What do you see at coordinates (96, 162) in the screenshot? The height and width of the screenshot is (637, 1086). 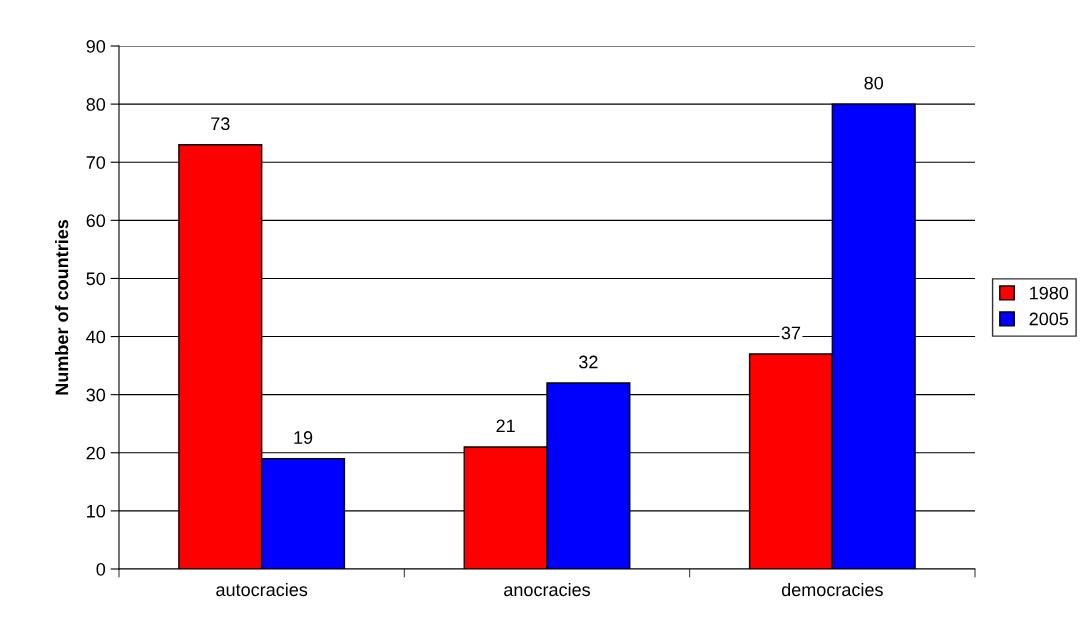 I see `y-tick-label: 70` at bounding box center [96, 162].